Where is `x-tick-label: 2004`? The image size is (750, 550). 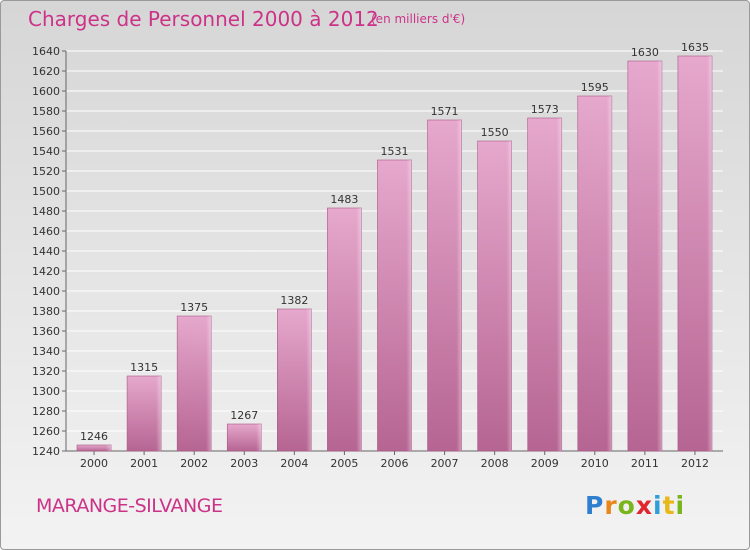 x-tick-label: 2004 is located at coordinates (294, 463).